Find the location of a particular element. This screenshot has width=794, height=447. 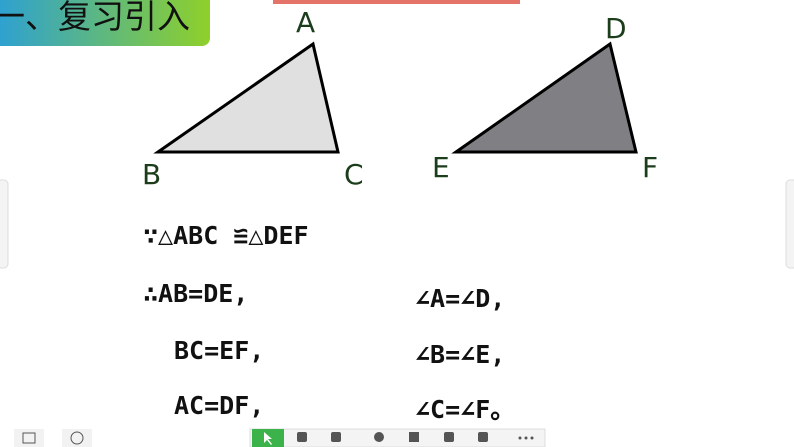

toolbar is located at coordinates (397, 437).